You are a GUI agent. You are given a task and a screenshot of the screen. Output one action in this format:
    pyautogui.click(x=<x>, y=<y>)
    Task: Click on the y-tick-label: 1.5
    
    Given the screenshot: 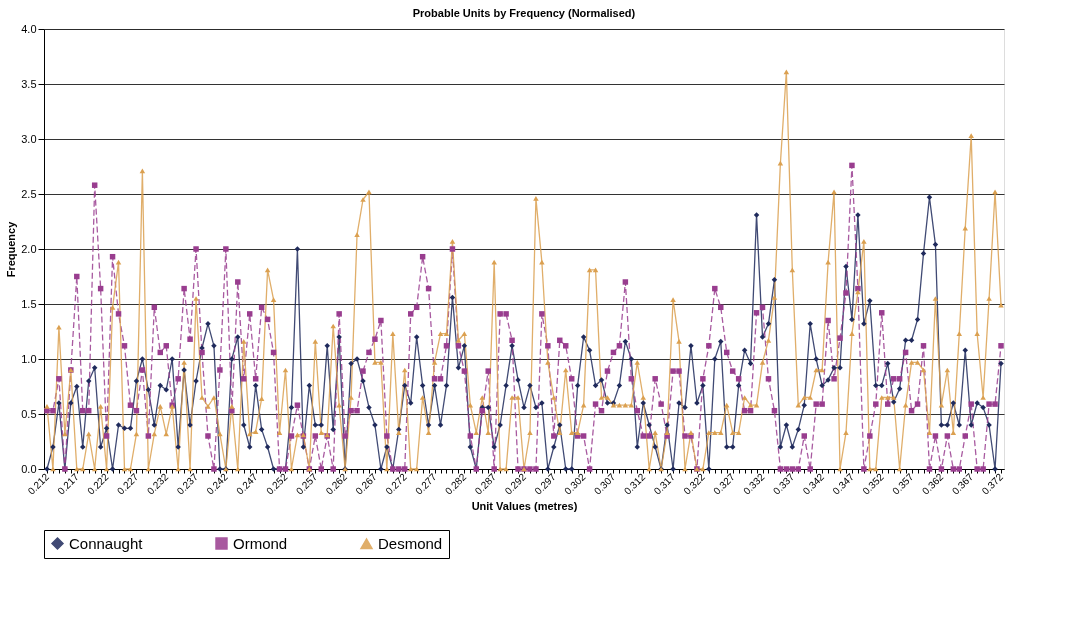 What is the action you would take?
    pyautogui.click(x=29, y=303)
    